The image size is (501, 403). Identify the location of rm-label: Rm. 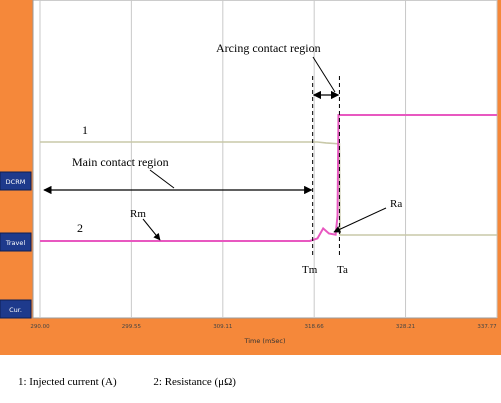
(138, 214).